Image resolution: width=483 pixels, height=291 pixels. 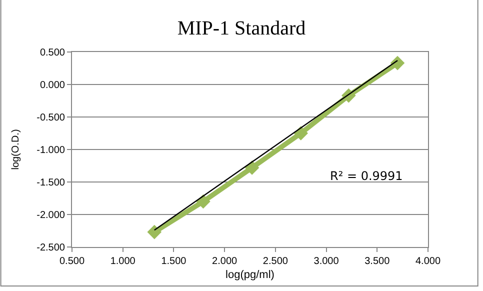 I want to click on y-tick-label: -1.500, so click(x=51, y=183).